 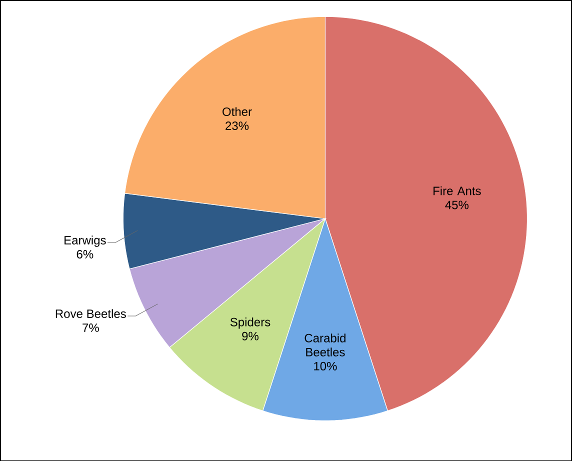 What do you see at coordinates (90, 327) in the screenshot?
I see `data-label: 7%` at bounding box center [90, 327].